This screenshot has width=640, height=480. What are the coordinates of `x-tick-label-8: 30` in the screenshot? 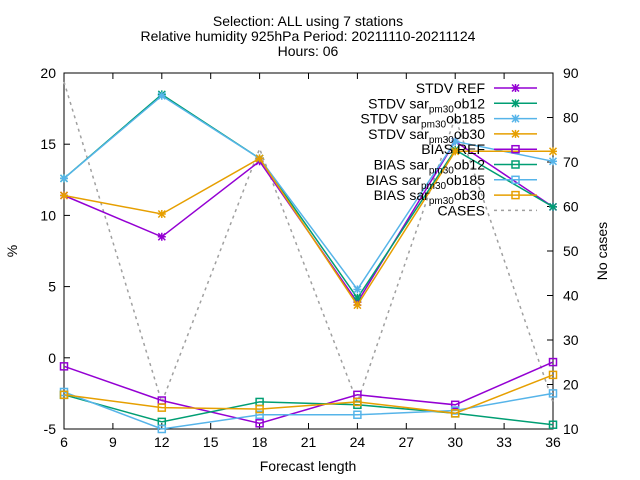 It's located at (455, 442).